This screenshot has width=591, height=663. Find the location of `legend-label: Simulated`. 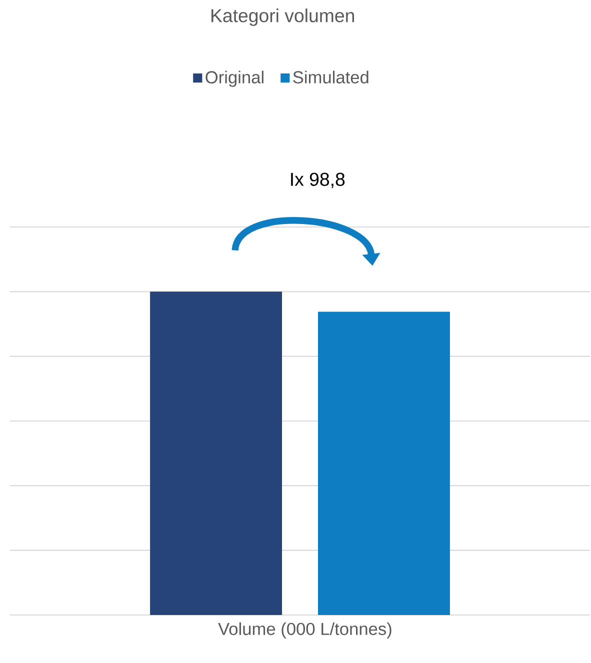

legend-label: Simulated is located at coordinates (331, 77).